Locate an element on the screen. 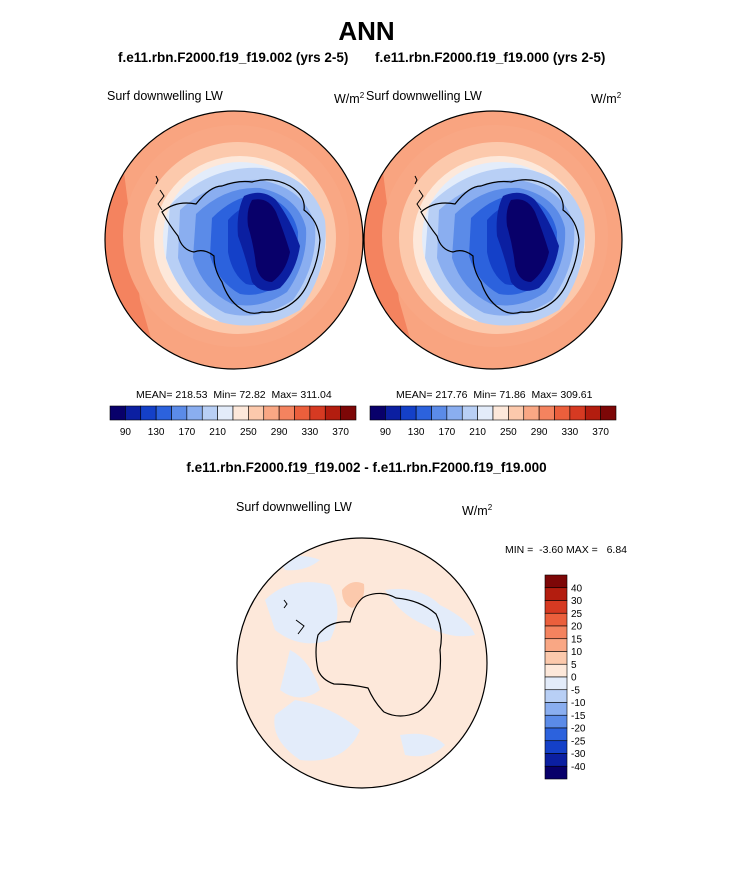  colorbar-tick-label: 20 is located at coordinates (577, 627).